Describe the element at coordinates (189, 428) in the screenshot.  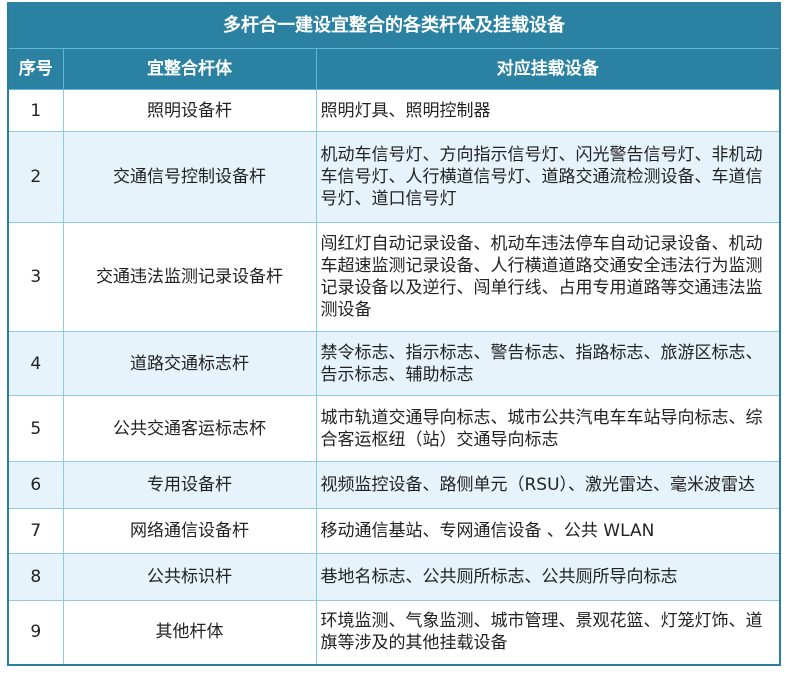
I see `row-pole: 公共交通客运标志杯` at that location.